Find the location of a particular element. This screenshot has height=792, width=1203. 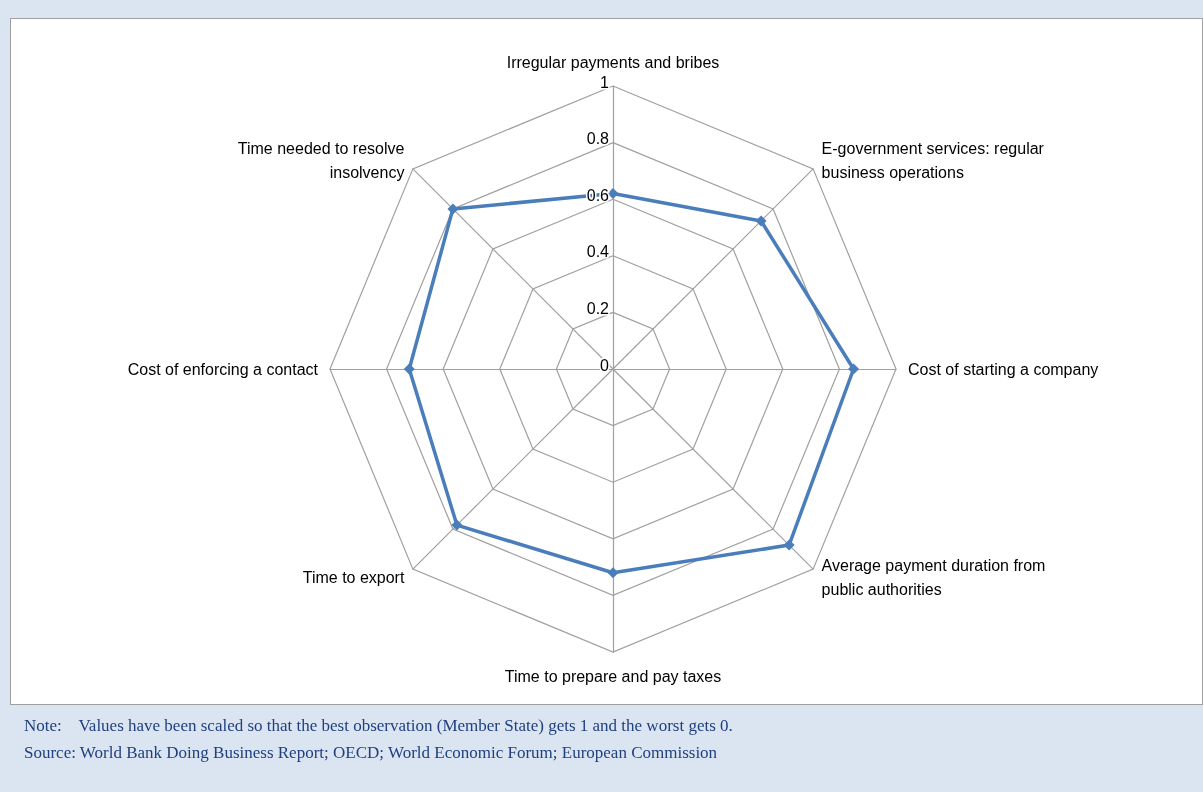

source-note: Source: World Bank Doing Business Report; OECD; World Economic Forum; European Commission is located at coordinates (371, 752).